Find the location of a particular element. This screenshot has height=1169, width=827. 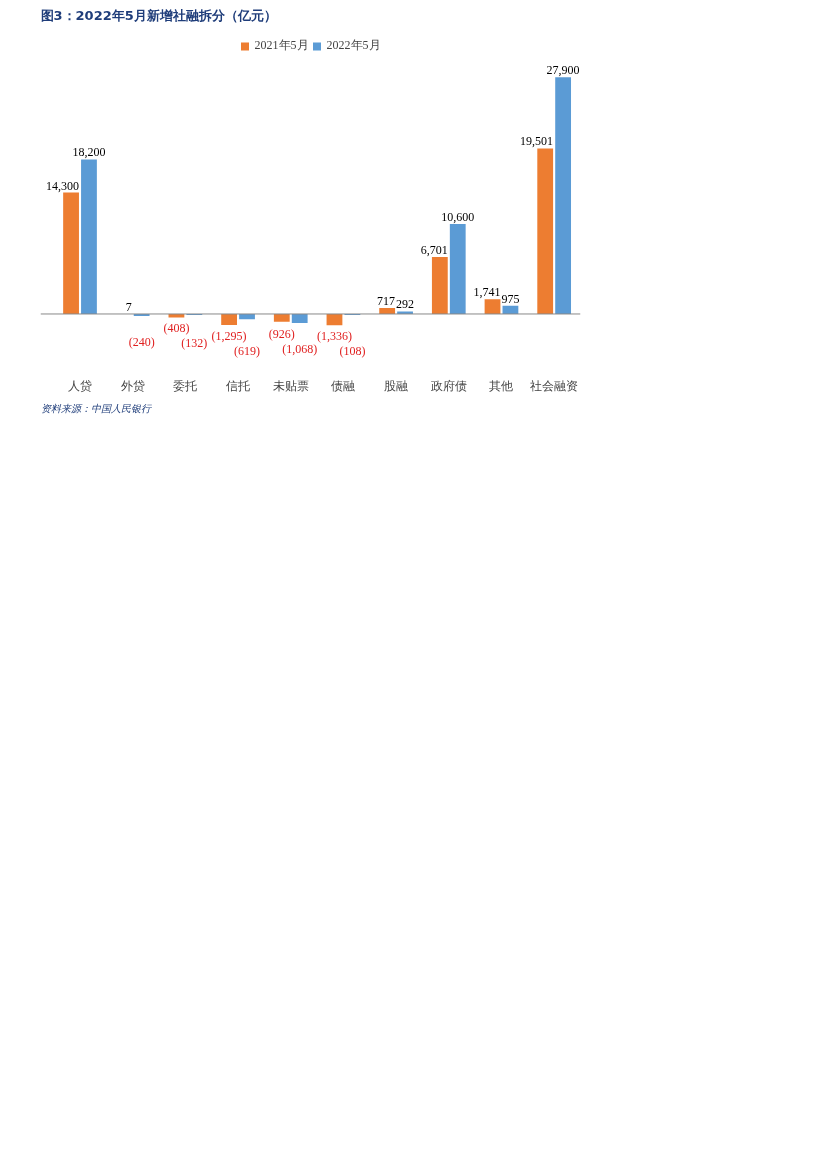

x-tick-label: 外贷 is located at coordinates (132, 385).